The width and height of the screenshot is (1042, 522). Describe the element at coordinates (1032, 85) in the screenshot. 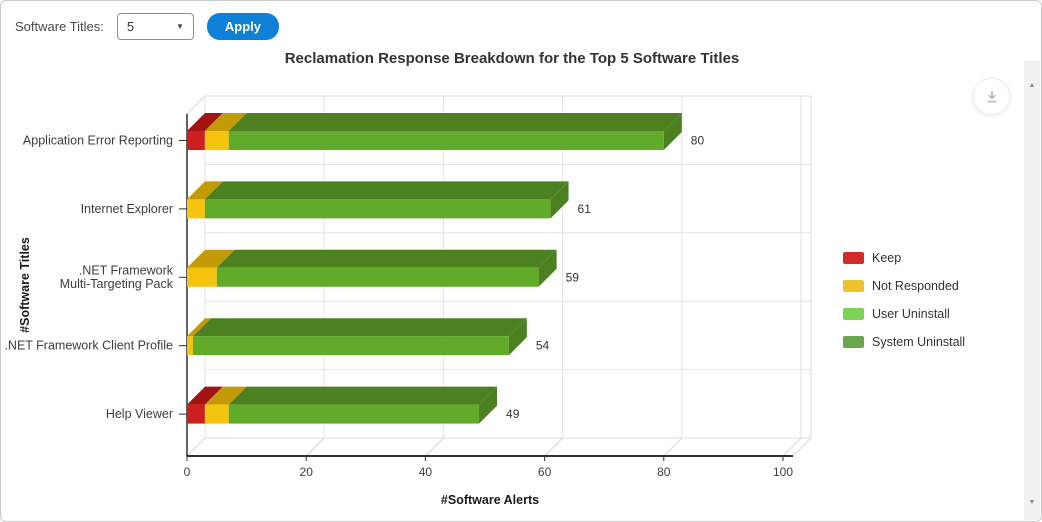

I see `scroll-up-arrow-icon: ▲` at that location.